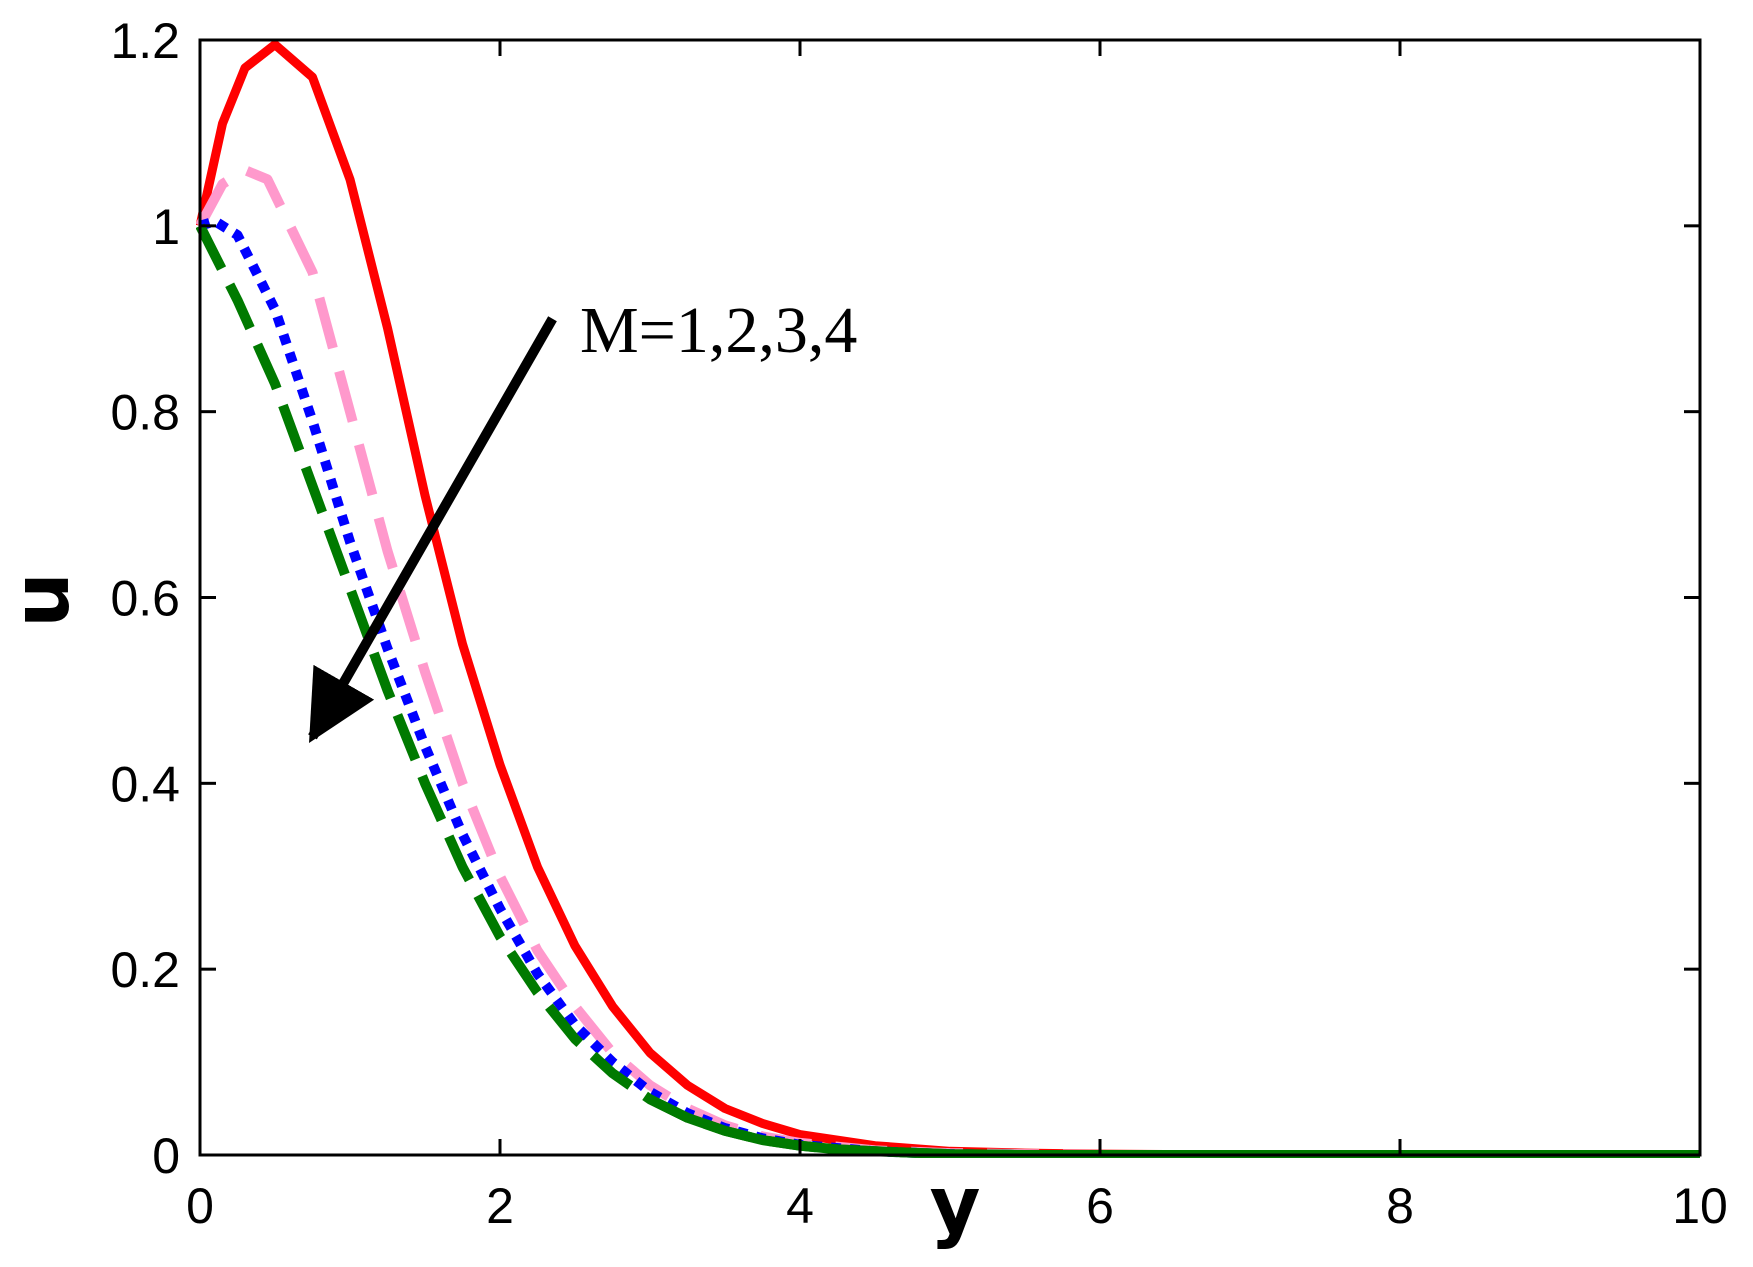 The height and width of the screenshot is (1267, 1753). I want to click on annotation-label: M=1,2,3,4, so click(718, 330).